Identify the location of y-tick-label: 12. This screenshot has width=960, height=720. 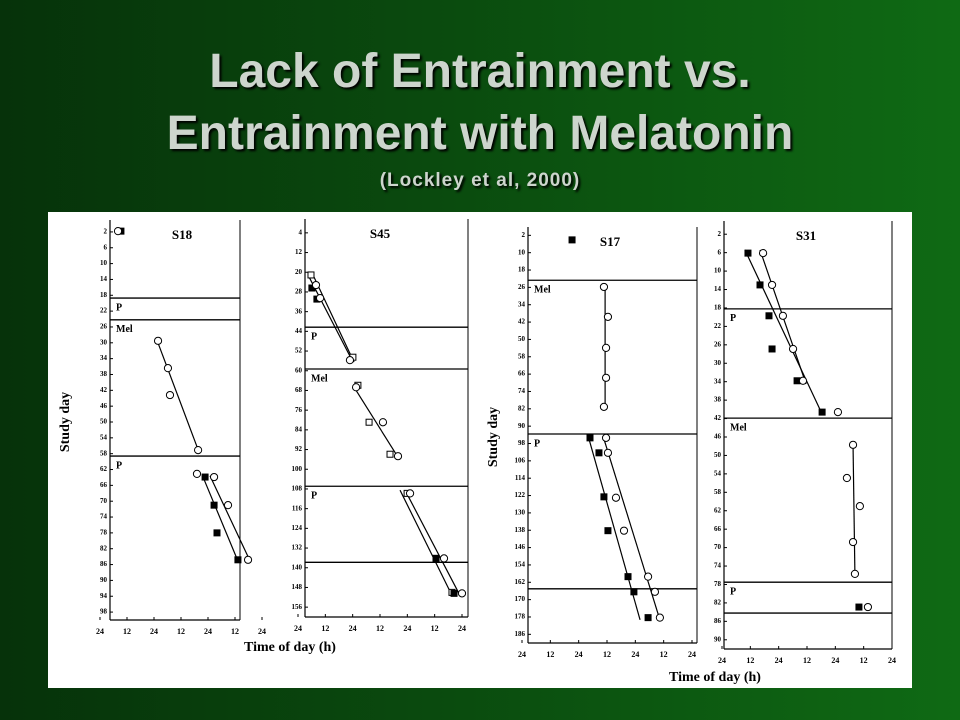
(299, 252).